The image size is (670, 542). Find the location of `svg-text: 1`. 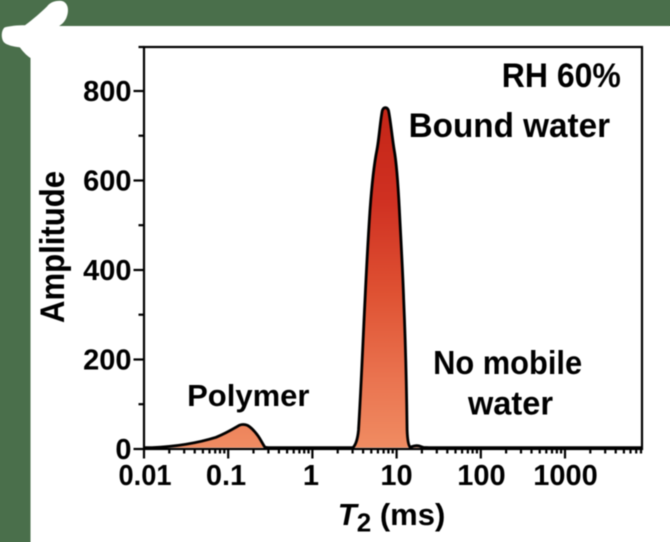

svg-text: 1 is located at coordinates (311, 476).